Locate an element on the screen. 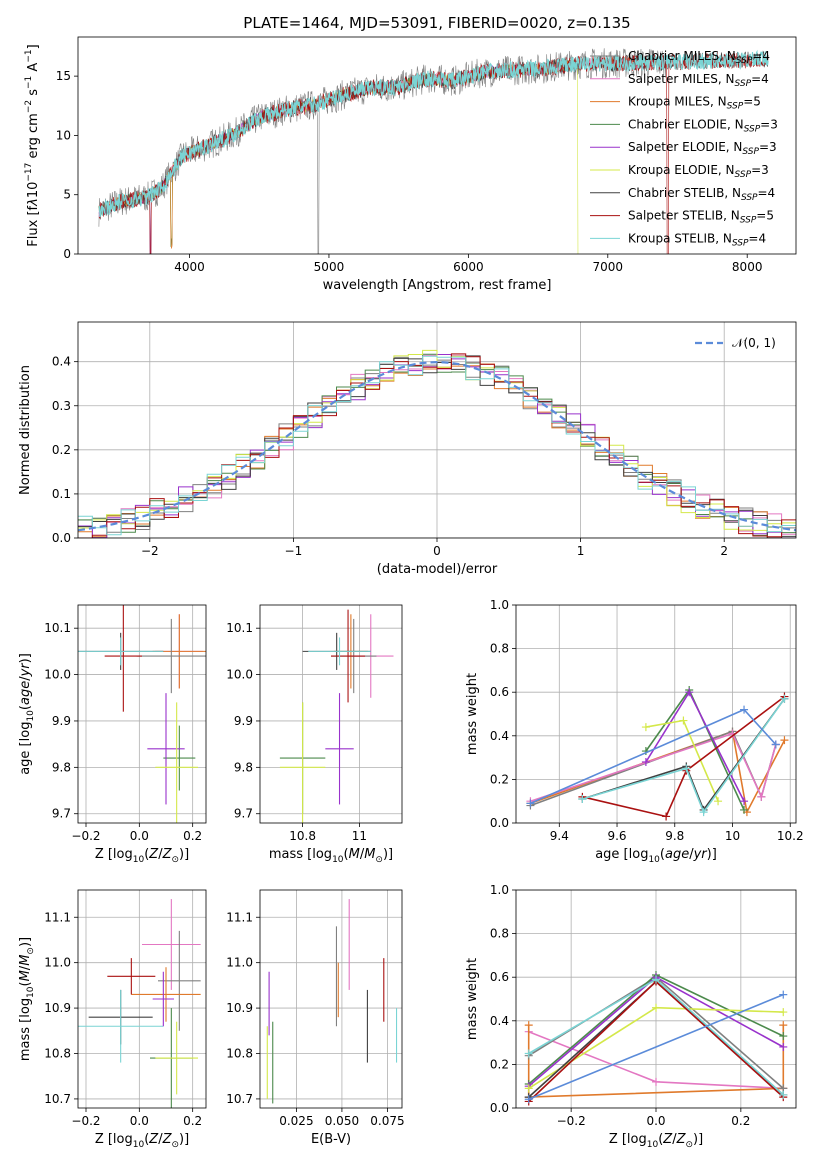 This screenshot has width=819, height=1170. legend-entry: Chabrier ELODIE, NSSP=3 is located at coordinates (703, 125).